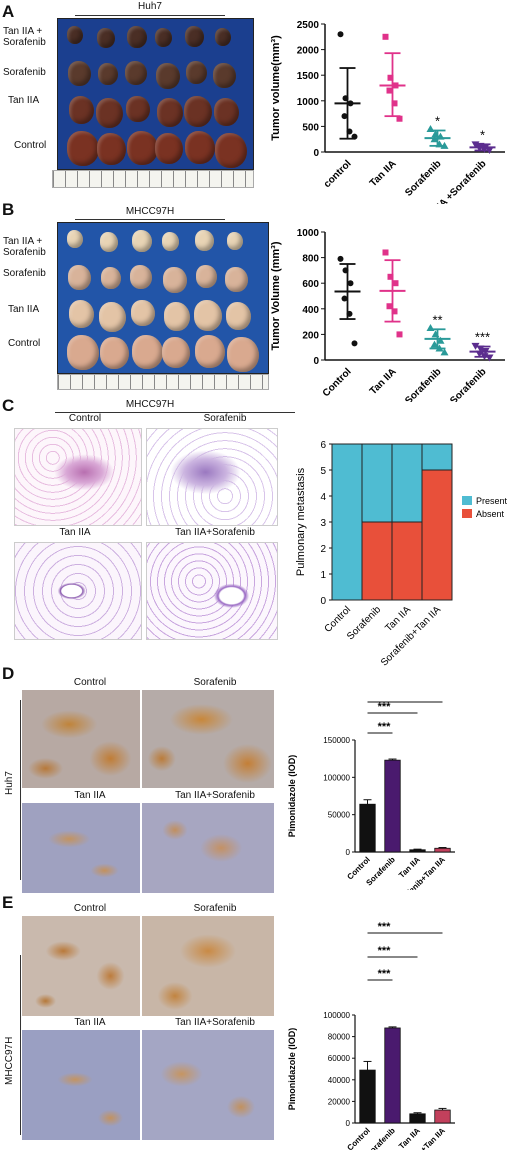  What do you see at coordinates (301, 521) in the screenshot?
I see `y-axis-label: Pulmonary metastasis` at bounding box center [301, 521].